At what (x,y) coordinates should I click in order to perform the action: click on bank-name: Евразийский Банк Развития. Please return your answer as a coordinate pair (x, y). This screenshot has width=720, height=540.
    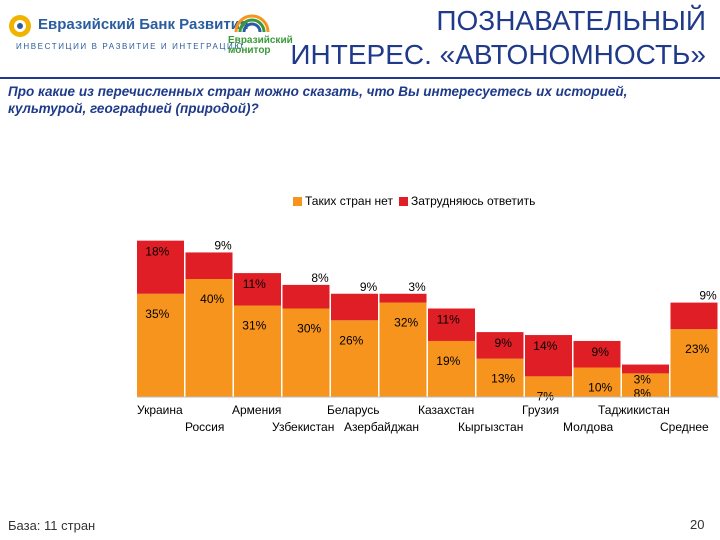
    Looking at the image, I should click on (143, 24).